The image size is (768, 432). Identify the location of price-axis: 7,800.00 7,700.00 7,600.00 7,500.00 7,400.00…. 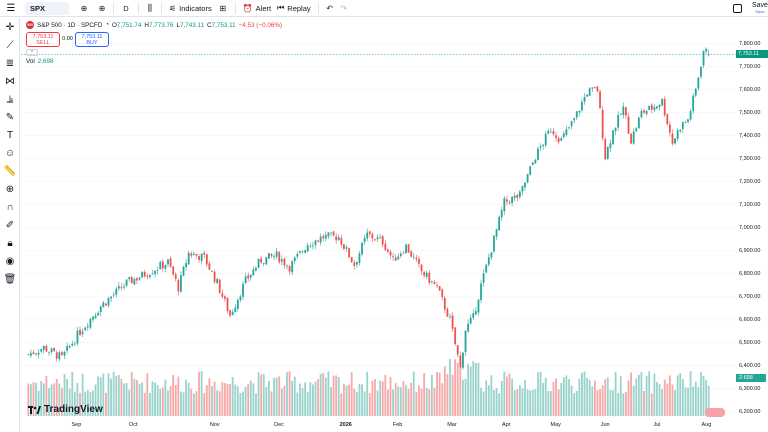
(752, 218).